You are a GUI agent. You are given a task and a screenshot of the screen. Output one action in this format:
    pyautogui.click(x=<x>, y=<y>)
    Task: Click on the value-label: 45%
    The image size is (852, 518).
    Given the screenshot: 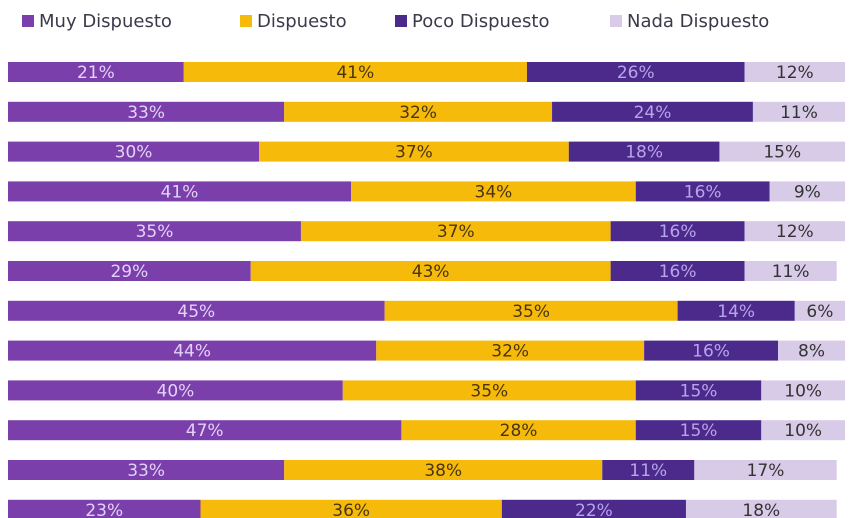 What is the action you would take?
    pyautogui.click(x=196, y=312)
    